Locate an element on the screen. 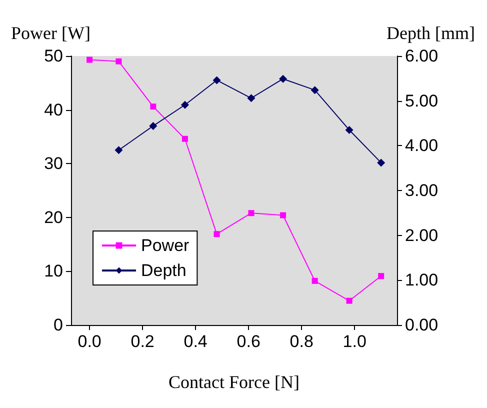  y-tick-label: 10 is located at coordinates (53, 271).